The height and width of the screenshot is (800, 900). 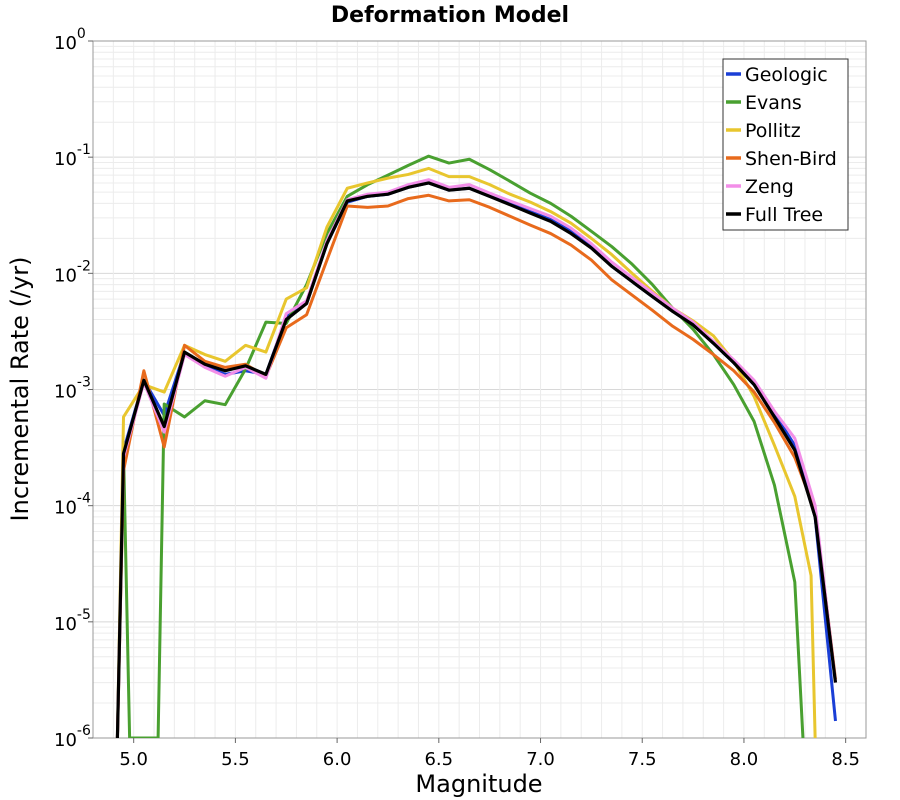 I want to click on y-tick-label: 10⁻¹, so click(x=72, y=156).